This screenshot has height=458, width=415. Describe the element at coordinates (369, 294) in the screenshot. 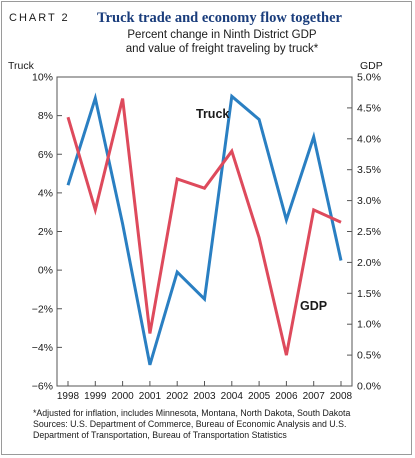

I see `right-tick-label: 1.5%` at that location.